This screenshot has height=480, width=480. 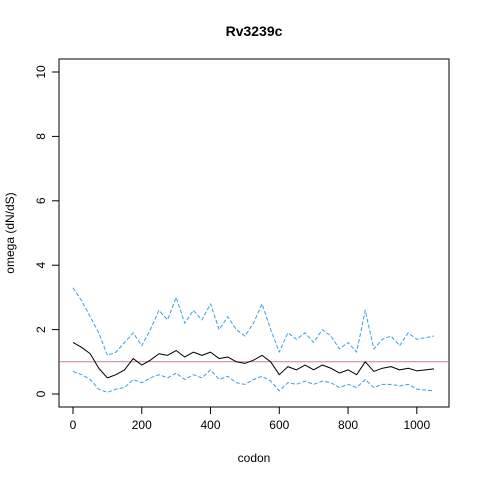 I want to click on series-line-mean, so click(x=253, y=360).